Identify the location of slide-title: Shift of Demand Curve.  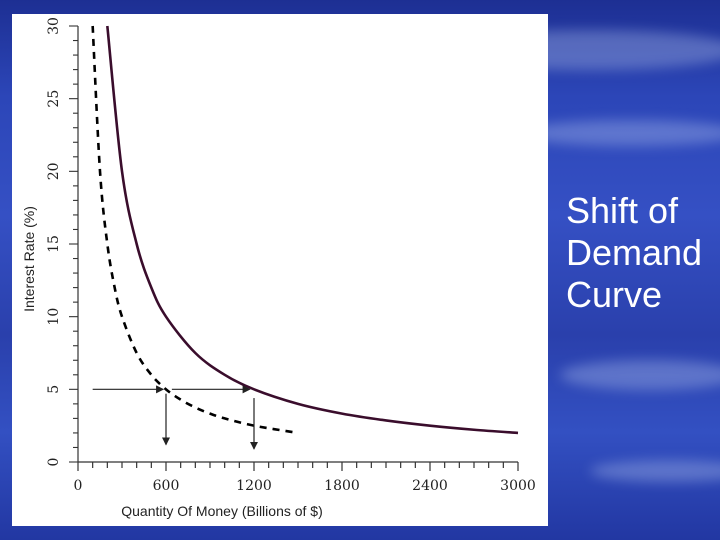
(641, 253).